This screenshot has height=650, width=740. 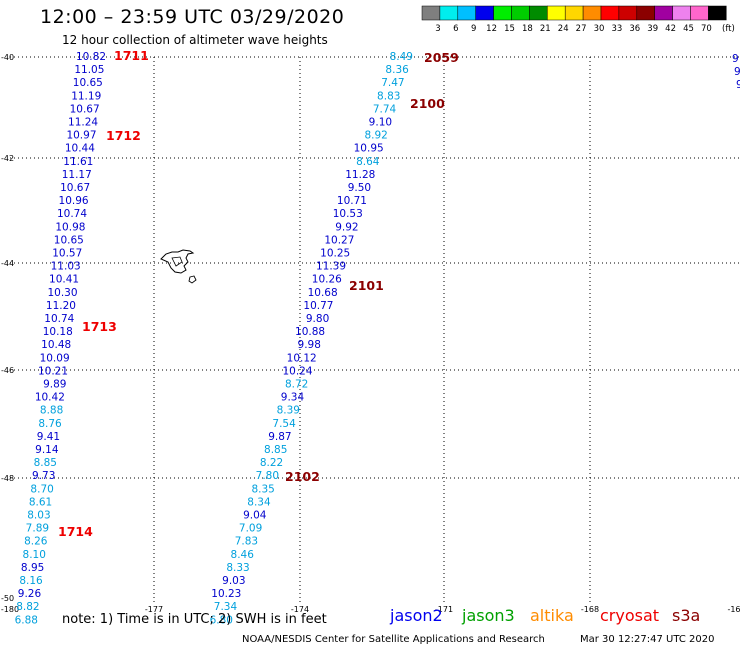 What do you see at coordinates (243, 555) in the screenshot?
I see `wave-height-value: 8.46` at bounding box center [243, 555].